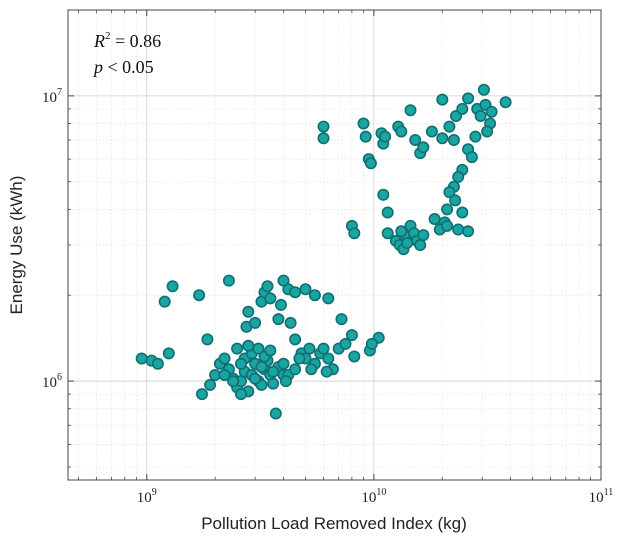 The height and width of the screenshot is (538, 618). What do you see at coordinates (601, 496) in the screenshot?
I see `x-tick-label: 1011` at bounding box center [601, 496].